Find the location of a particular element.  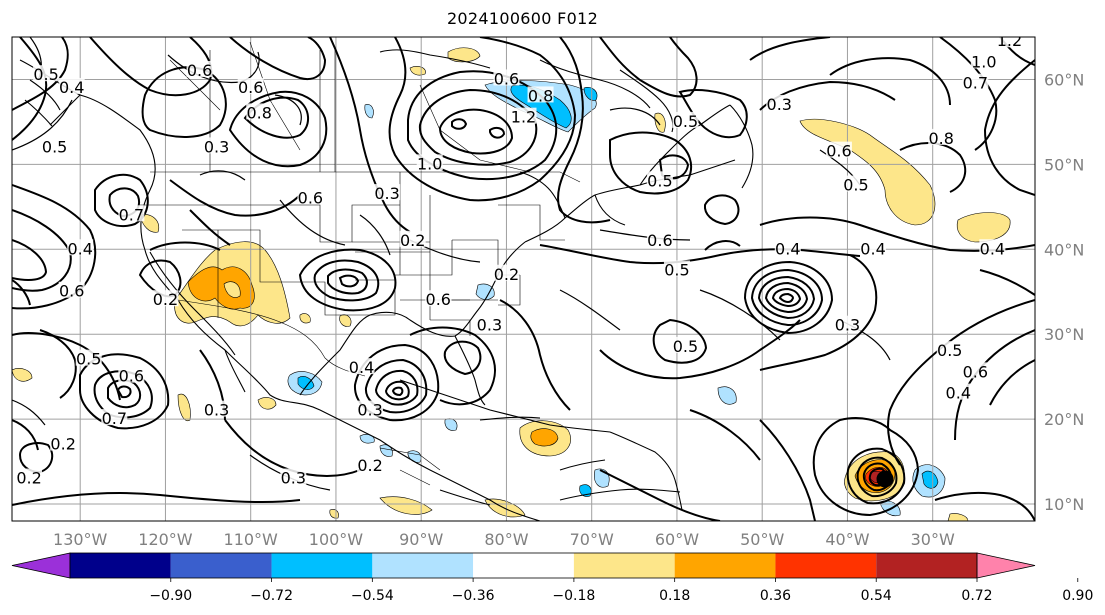

latitude-label: 50°N is located at coordinates (1064, 164).